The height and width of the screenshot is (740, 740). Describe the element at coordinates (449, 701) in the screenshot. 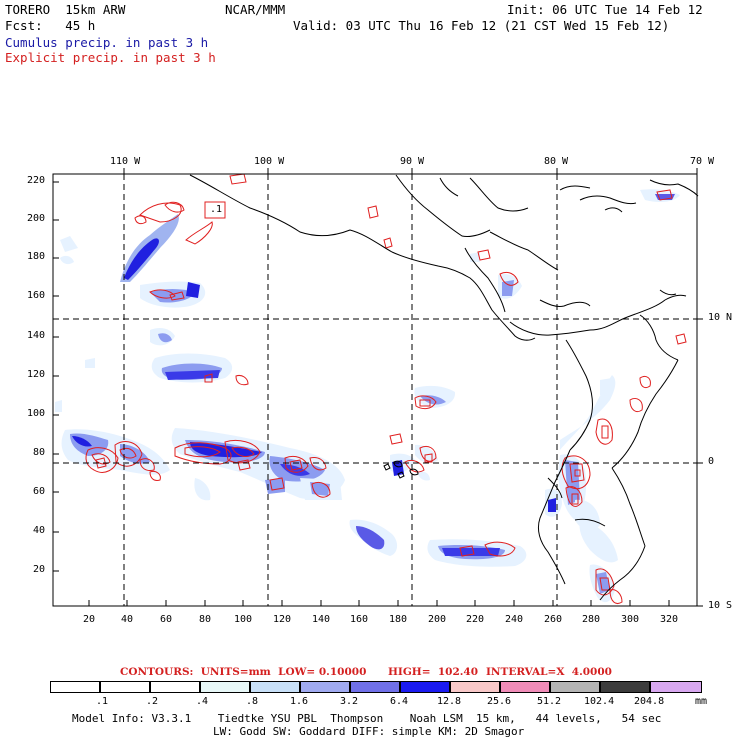

I see `colorbar-label: 12.8` at that location.